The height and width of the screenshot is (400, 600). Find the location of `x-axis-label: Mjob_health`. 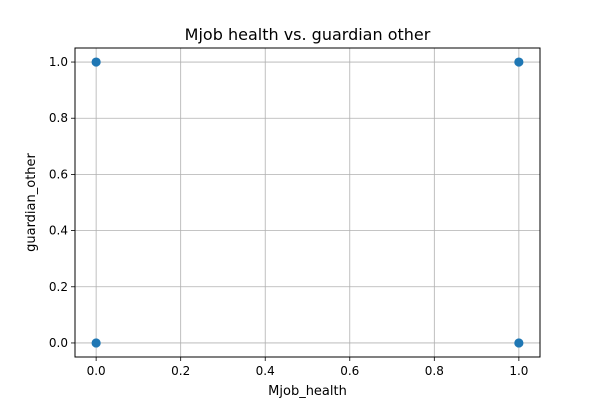

x-axis-label: Mjob_health is located at coordinates (307, 391).